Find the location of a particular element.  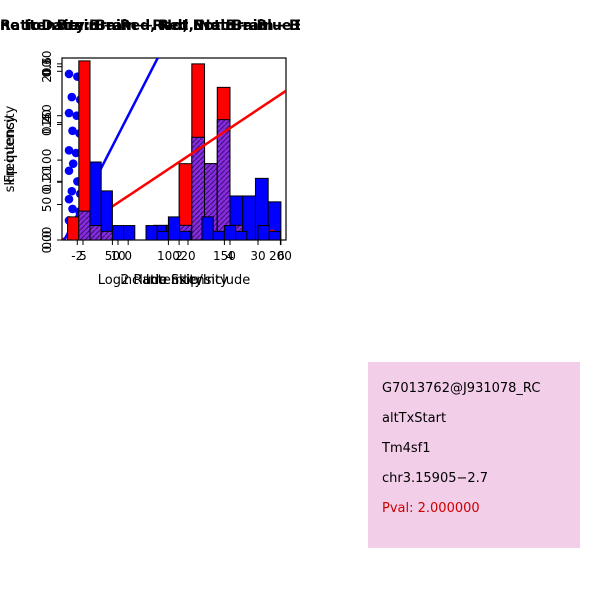

svg-text: 20 is located at coordinates (187, 256).